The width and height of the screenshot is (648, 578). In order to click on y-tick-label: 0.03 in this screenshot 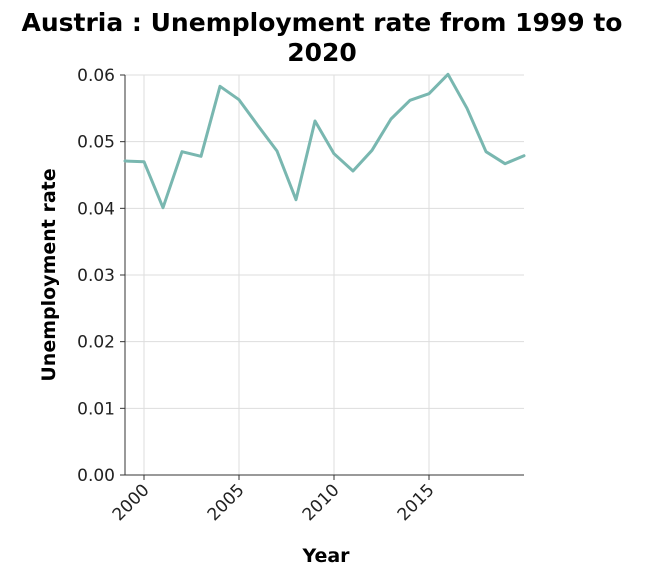, I will do `click(96, 276)`.